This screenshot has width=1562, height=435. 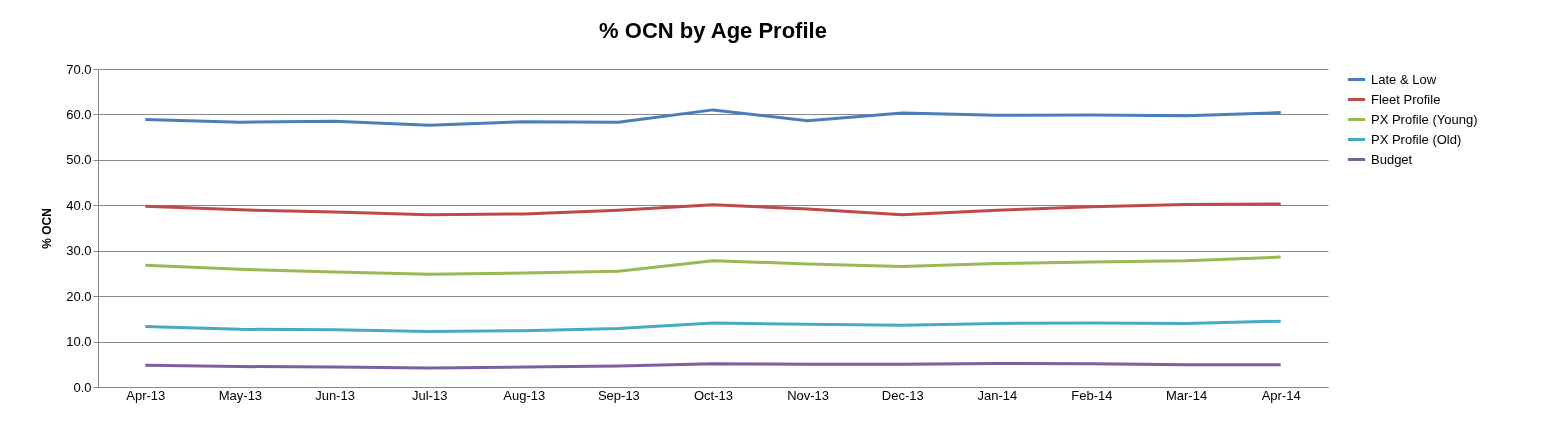 What do you see at coordinates (713, 30) in the screenshot?
I see `chart-title: % OCN by Age Profile` at bounding box center [713, 30].